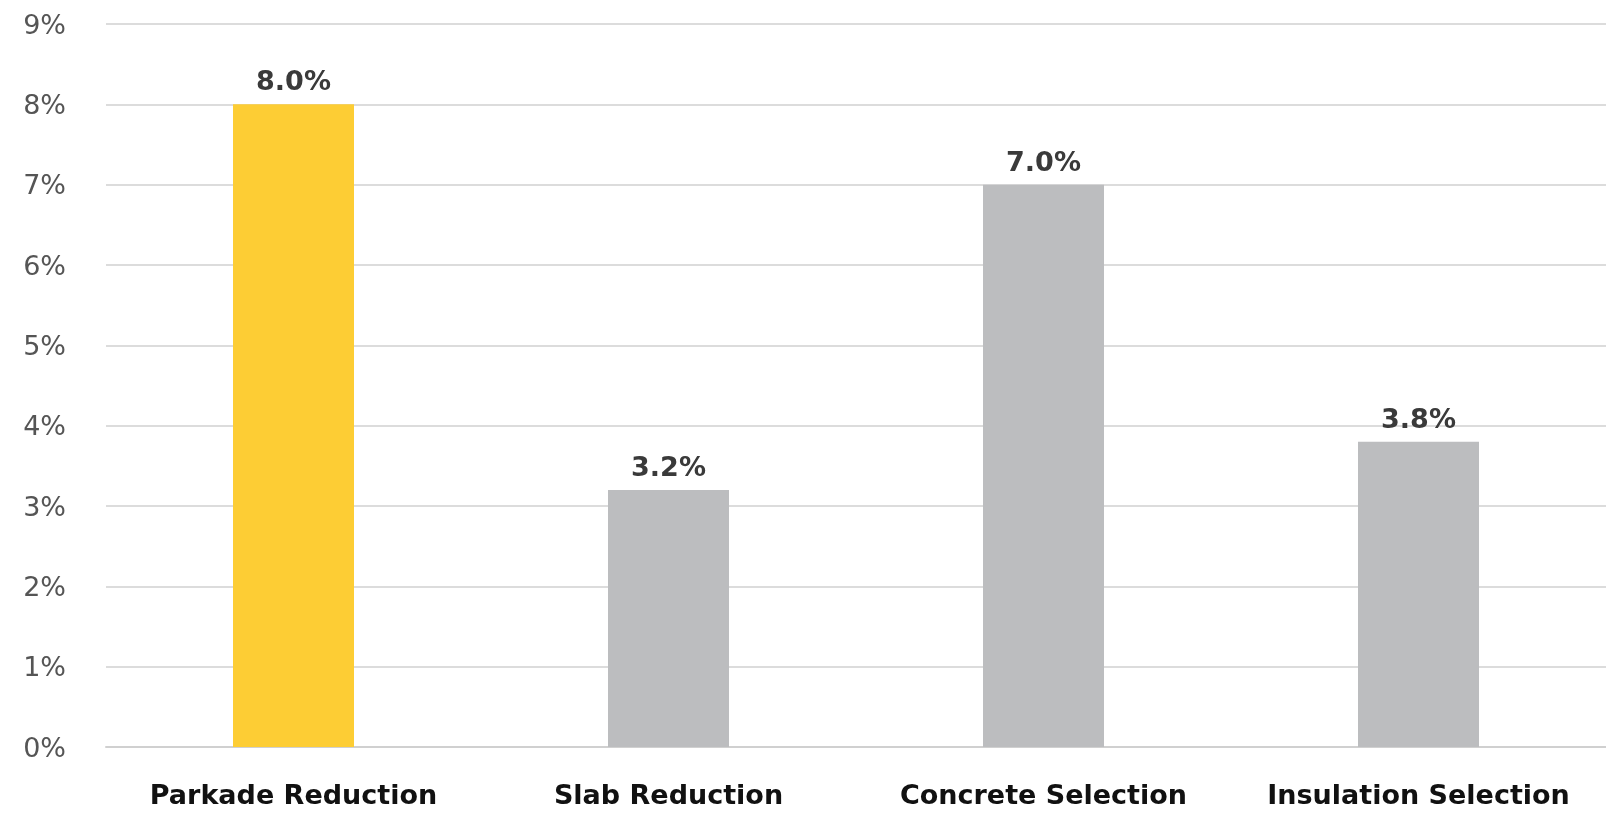 Image resolution: width=1606 pixels, height=816 pixels. Describe the element at coordinates (1418, 418) in the screenshot. I see `data-label: 3.8%` at that location.